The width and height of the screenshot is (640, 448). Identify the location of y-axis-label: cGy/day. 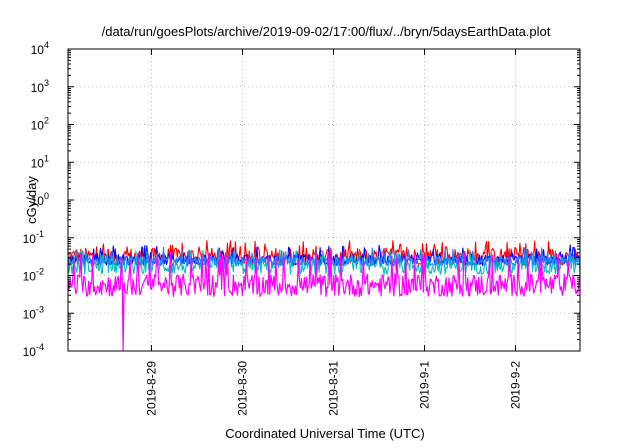
(31, 200).